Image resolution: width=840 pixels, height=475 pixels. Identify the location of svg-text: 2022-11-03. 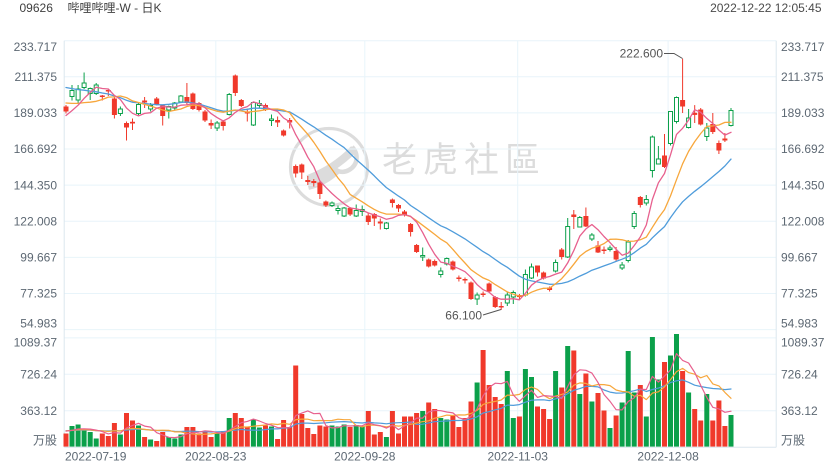
(517, 457).